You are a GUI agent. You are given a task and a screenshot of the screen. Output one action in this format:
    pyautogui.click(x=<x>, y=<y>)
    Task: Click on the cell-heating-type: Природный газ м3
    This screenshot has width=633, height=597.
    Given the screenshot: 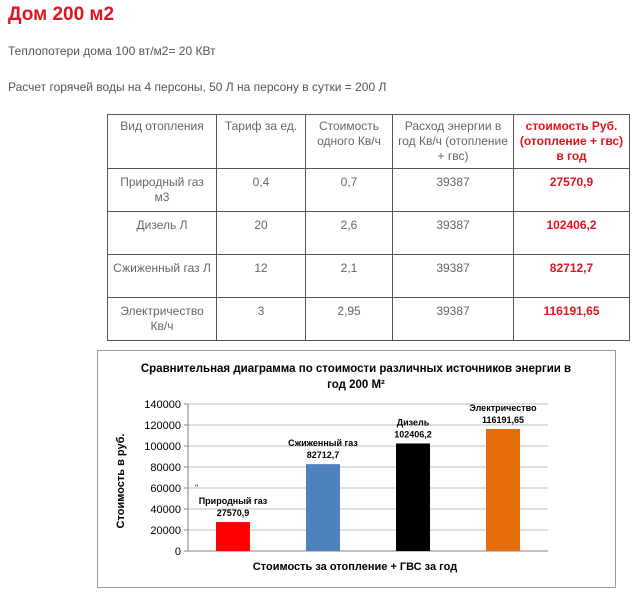 What is the action you would take?
    pyautogui.click(x=162, y=190)
    